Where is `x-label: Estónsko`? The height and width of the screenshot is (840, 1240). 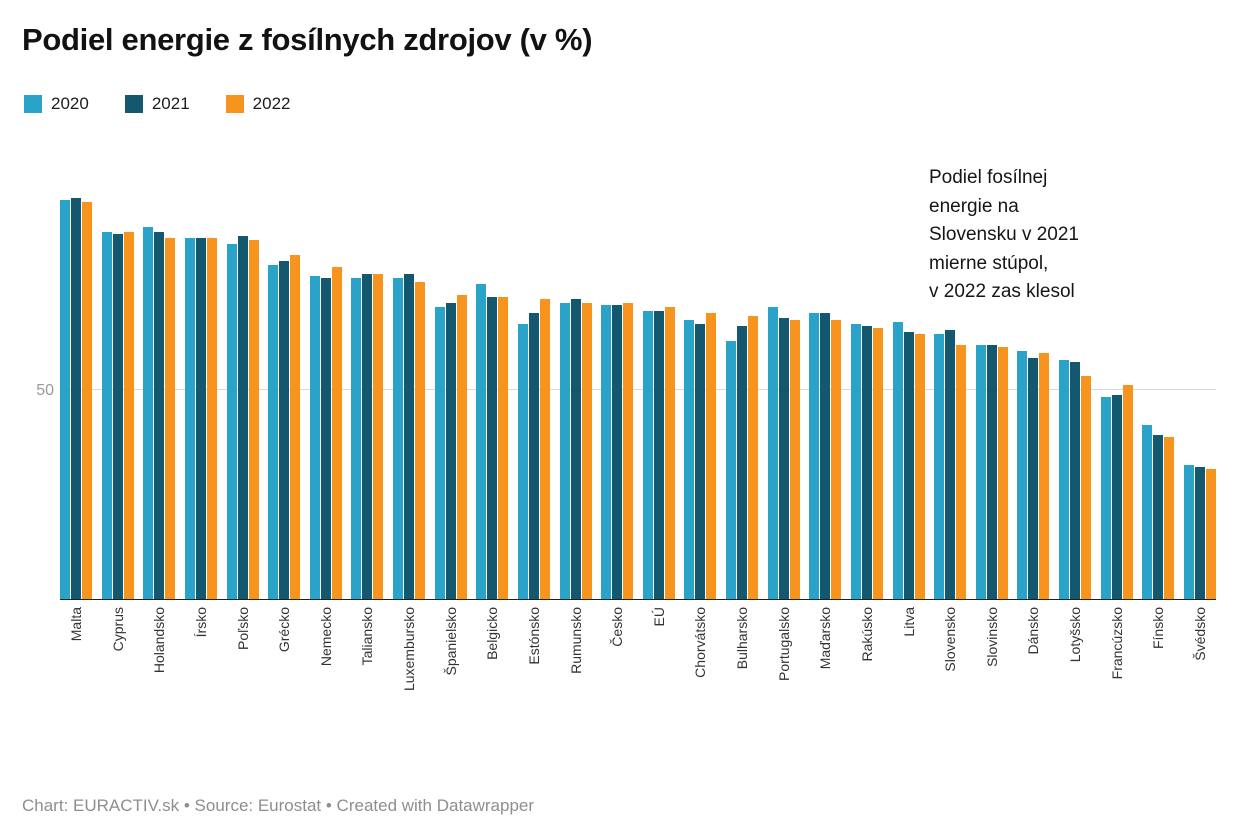
x-label: Estónsko is located at coordinates (533, 636).